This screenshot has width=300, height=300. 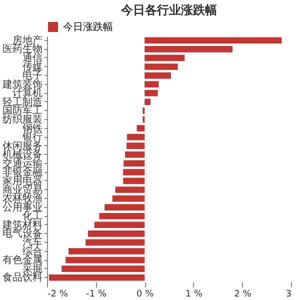 I want to click on x-tick-label: 2 %, so click(x=243, y=295).